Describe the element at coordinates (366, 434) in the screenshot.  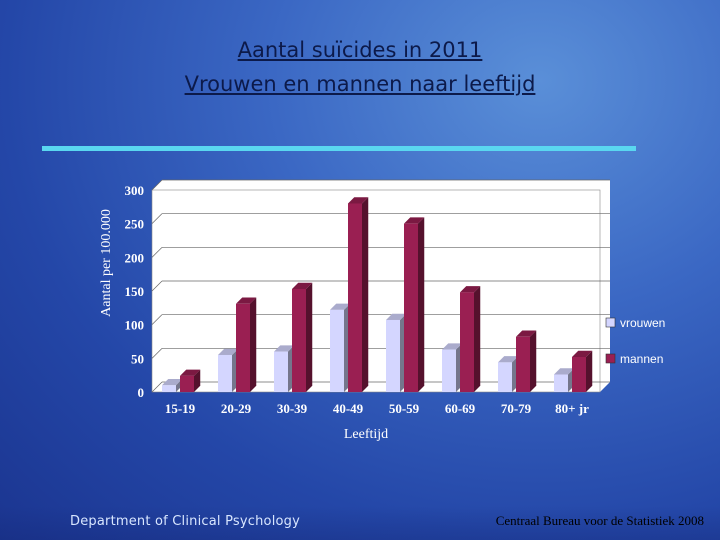
I see `x-axis-label: Leeftijd` at that location.